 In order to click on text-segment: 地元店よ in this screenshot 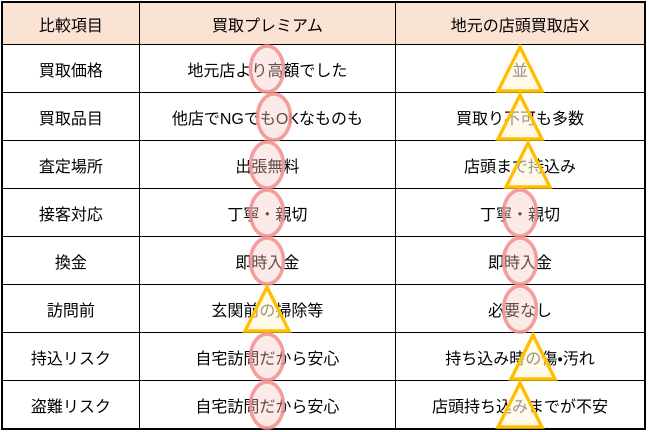, I will do `click(219, 71)`.